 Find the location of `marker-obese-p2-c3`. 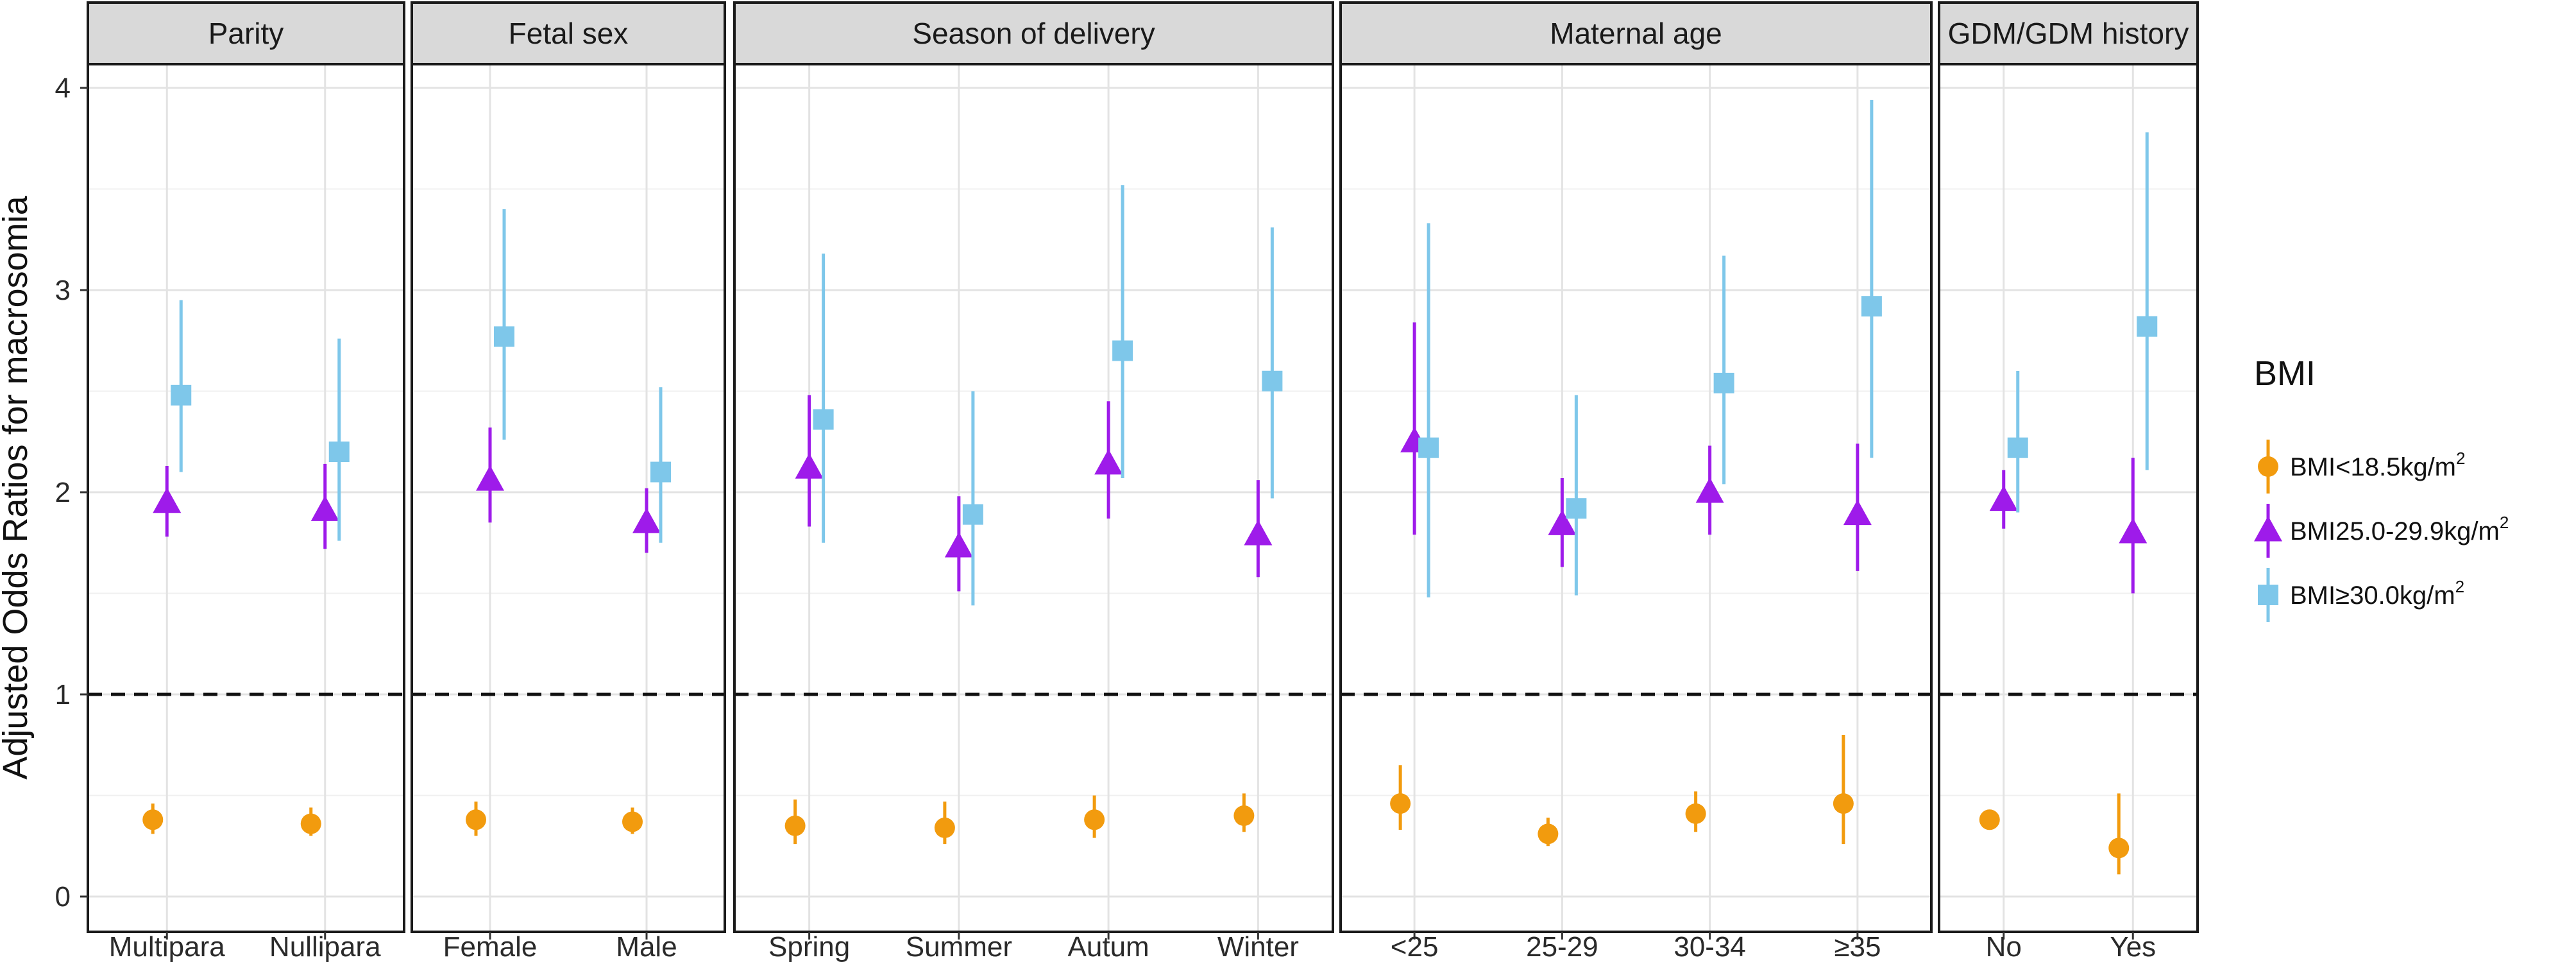

marker-obese-p2-c3 is located at coordinates (1272, 380).